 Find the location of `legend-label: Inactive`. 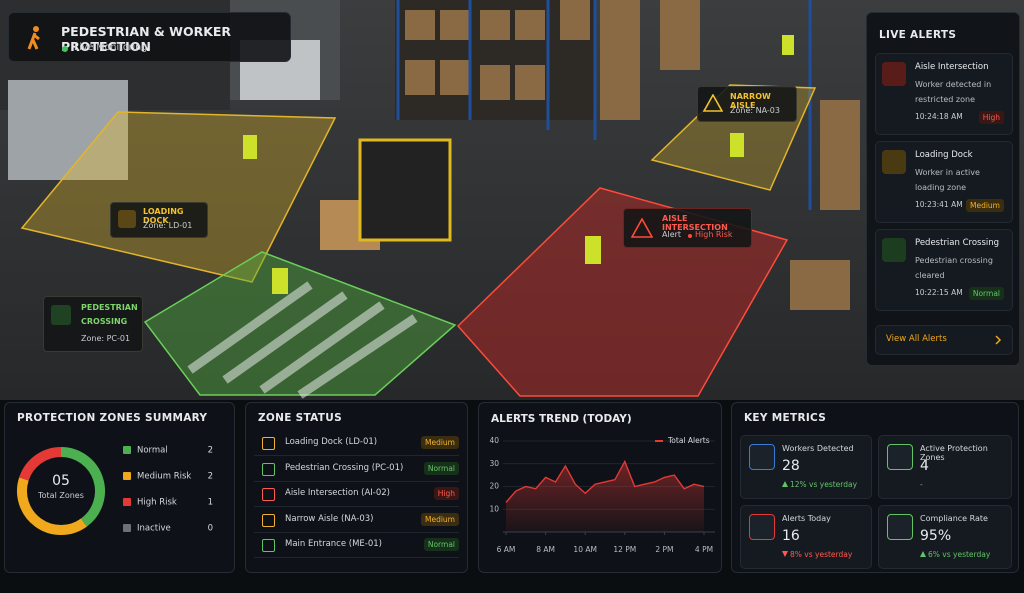

legend-label: Inactive is located at coordinates (154, 529).